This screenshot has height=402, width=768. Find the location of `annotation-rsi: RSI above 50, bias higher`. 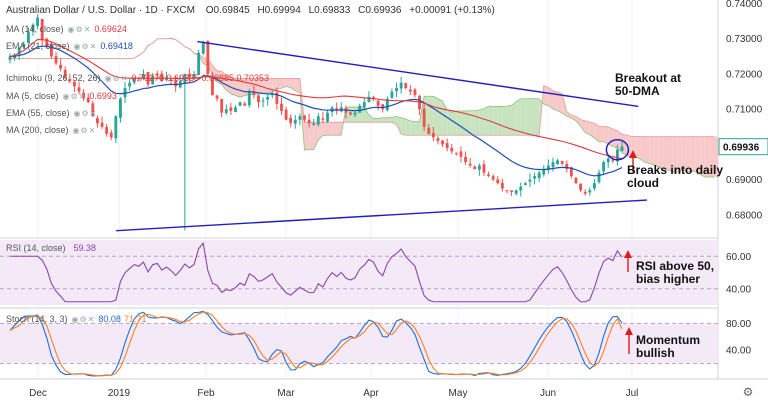

annotation-rsi: RSI above 50, bias higher is located at coordinates (675, 272).